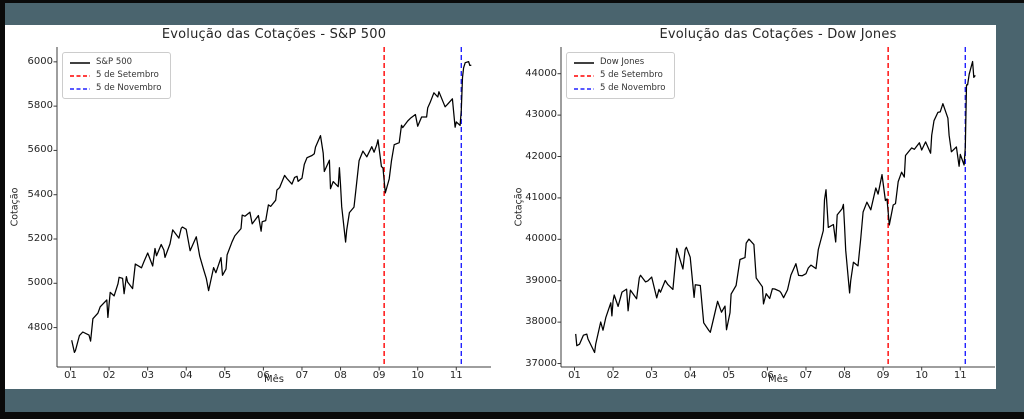  Describe the element at coordinates (541, 280) in the screenshot. I see `y-tick-label: 39000` at that location.